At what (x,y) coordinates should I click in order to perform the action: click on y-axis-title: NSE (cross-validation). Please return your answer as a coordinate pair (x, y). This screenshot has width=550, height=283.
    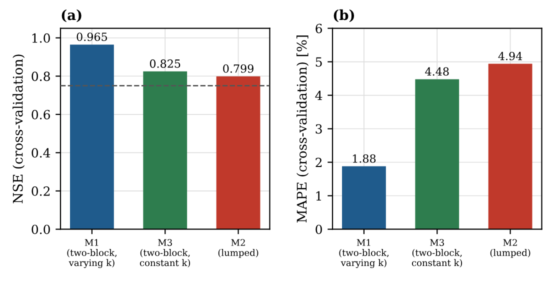
    Looking at the image, I should click on (18, 129).